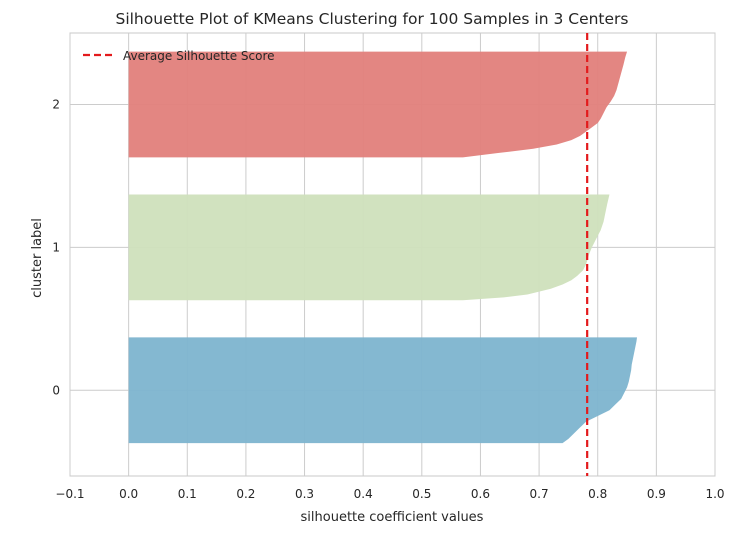 The width and height of the screenshot is (745, 538). Describe the element at coordinates (656, 494) in the screenshot. I see `x-tick-label: 0.9` at that location.